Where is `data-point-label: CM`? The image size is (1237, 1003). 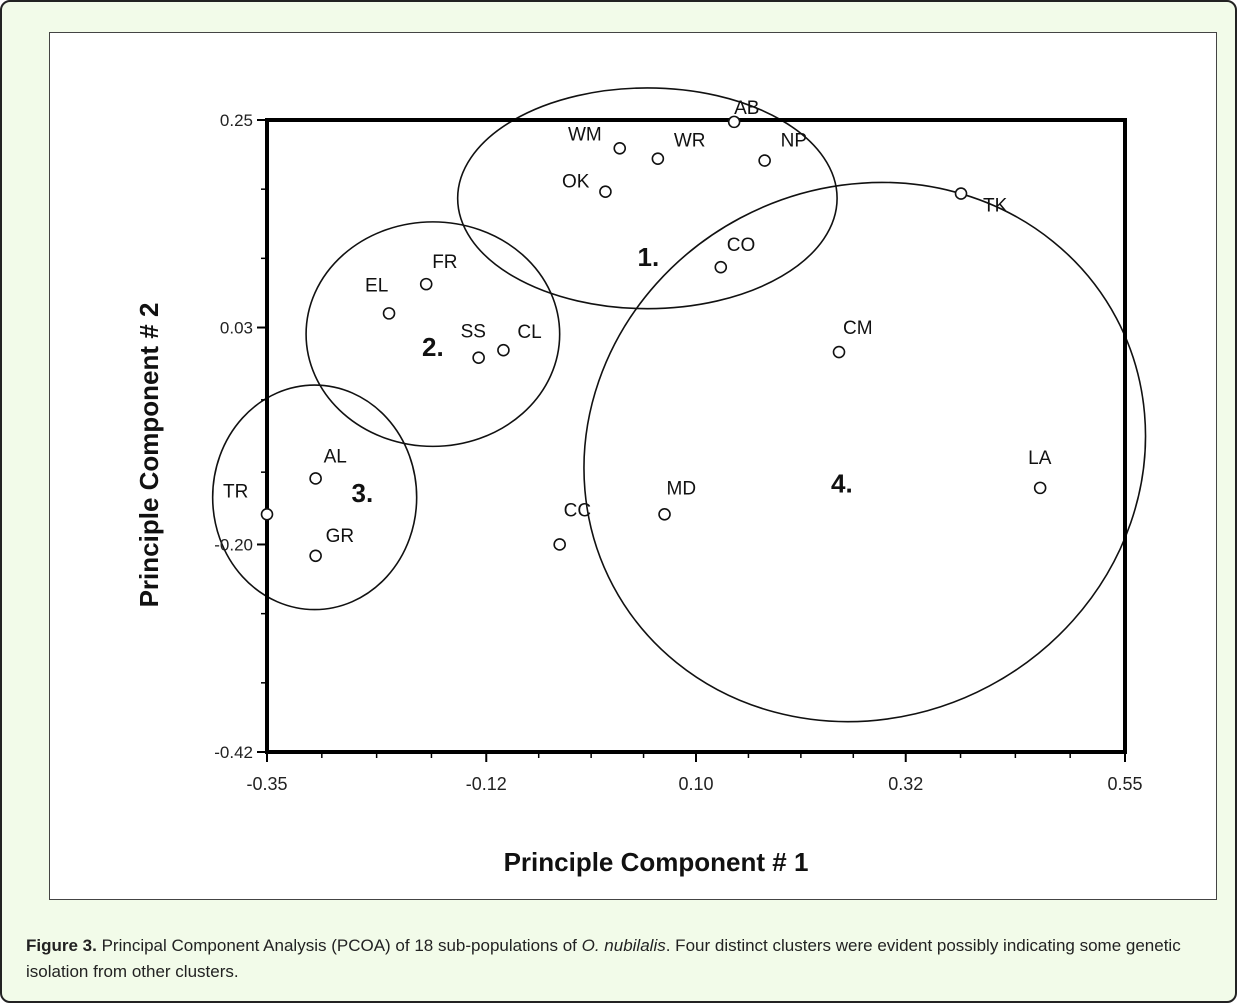
data-point-label: CM is located at coordinates (858, 328).